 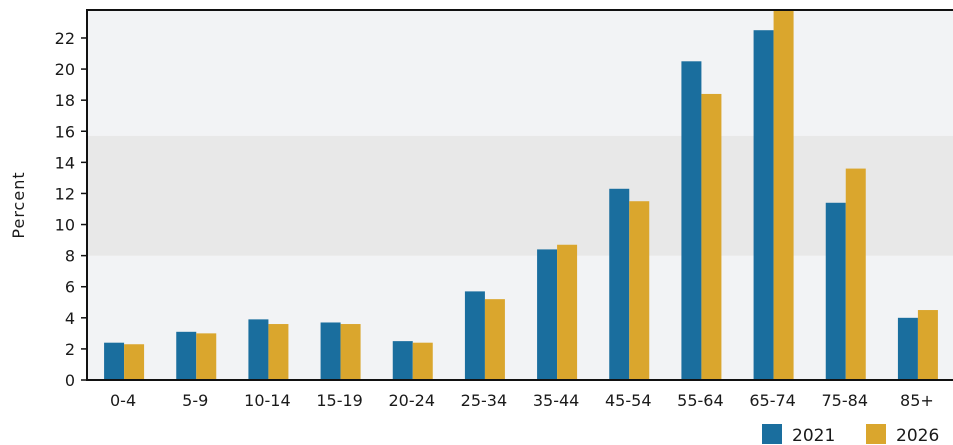 I want to click on y-axis-title: Percent, so click(x=18, y=204).